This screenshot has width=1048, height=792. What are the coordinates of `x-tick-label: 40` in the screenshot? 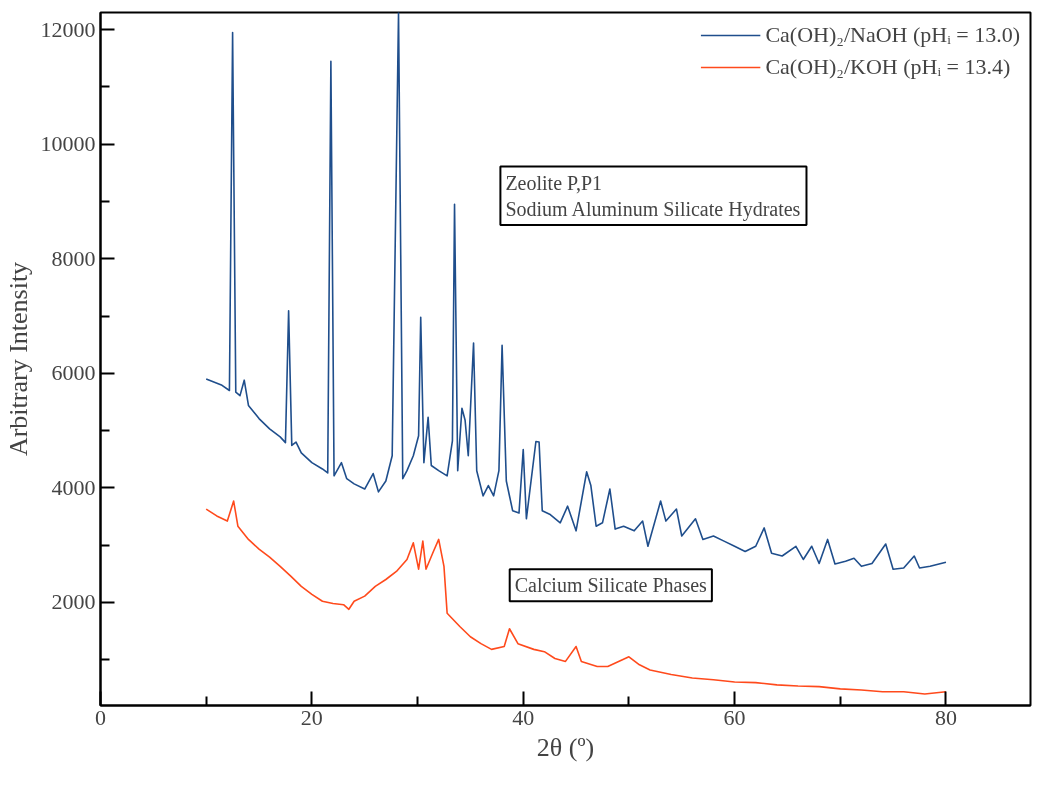 It's located at (523, 717).